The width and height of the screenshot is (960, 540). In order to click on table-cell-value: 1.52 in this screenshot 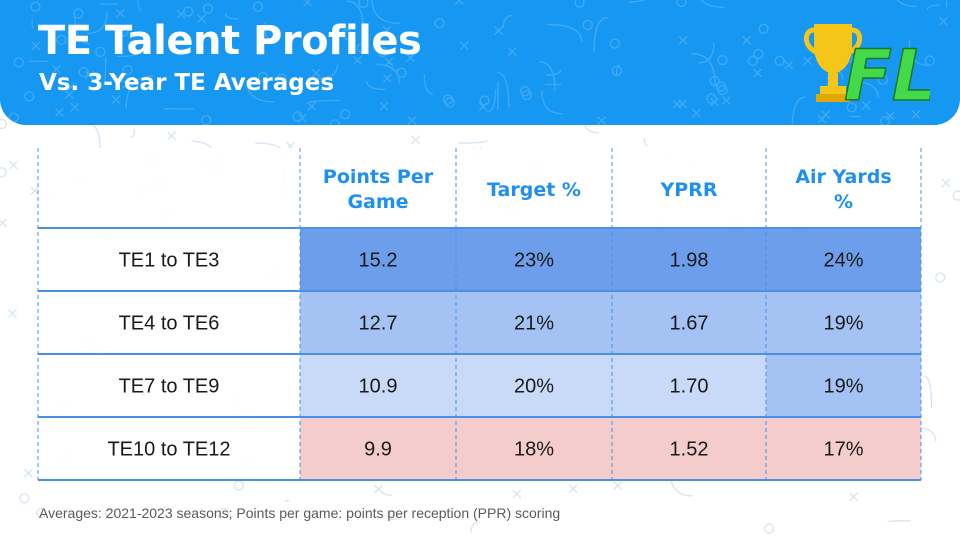, I will do `click(689, 450)`.